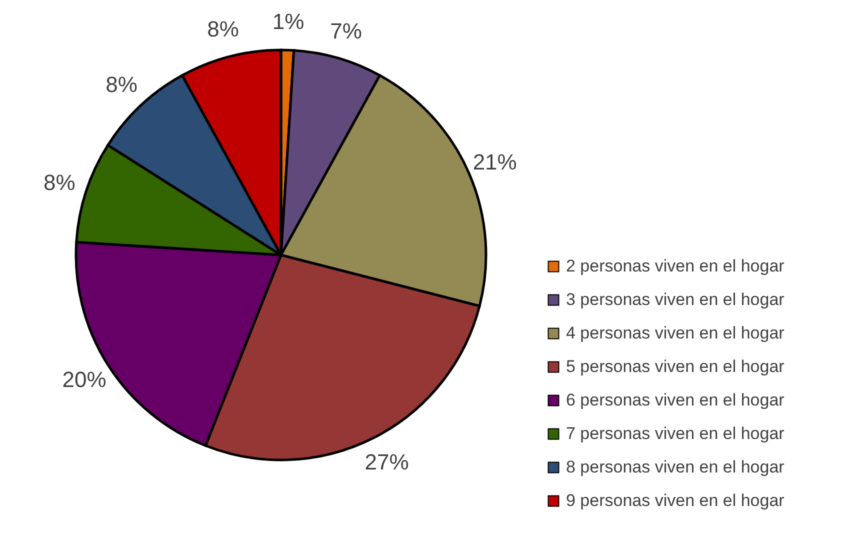 Image resolution: width=843 pixels, height=547 pixels. What do you see at coordinates (675, 333) in the screenshot?
I see `legend-label: 4 personas viven en el hogar` at bounding box center [675, 333].